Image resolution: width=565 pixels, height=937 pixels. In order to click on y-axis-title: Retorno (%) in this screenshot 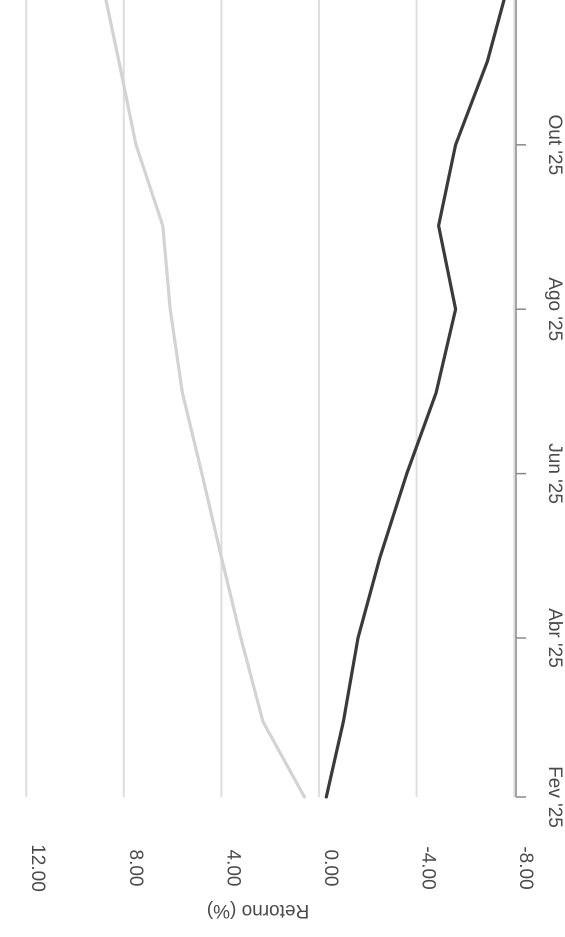, I will do `click(258, 910)`.